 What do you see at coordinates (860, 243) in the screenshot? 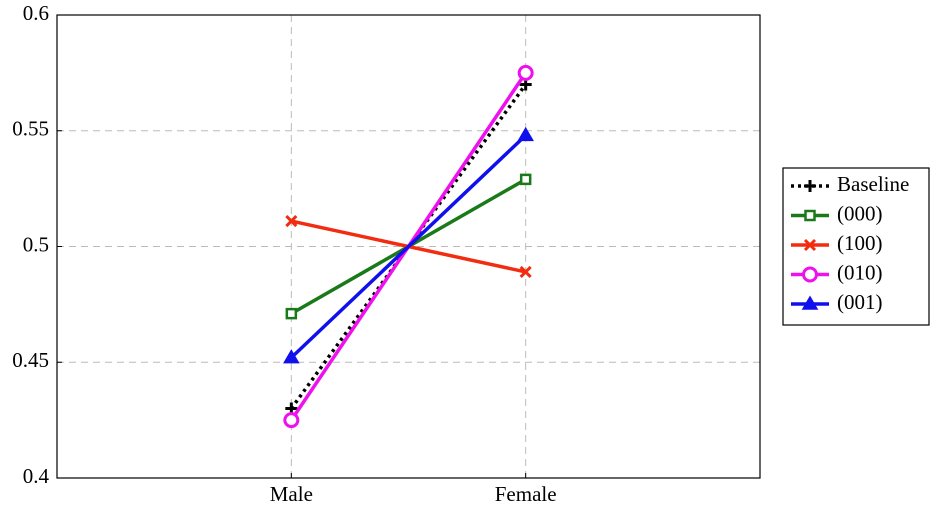
I see `legend-label: (100)` at bounding box center [860, 243].